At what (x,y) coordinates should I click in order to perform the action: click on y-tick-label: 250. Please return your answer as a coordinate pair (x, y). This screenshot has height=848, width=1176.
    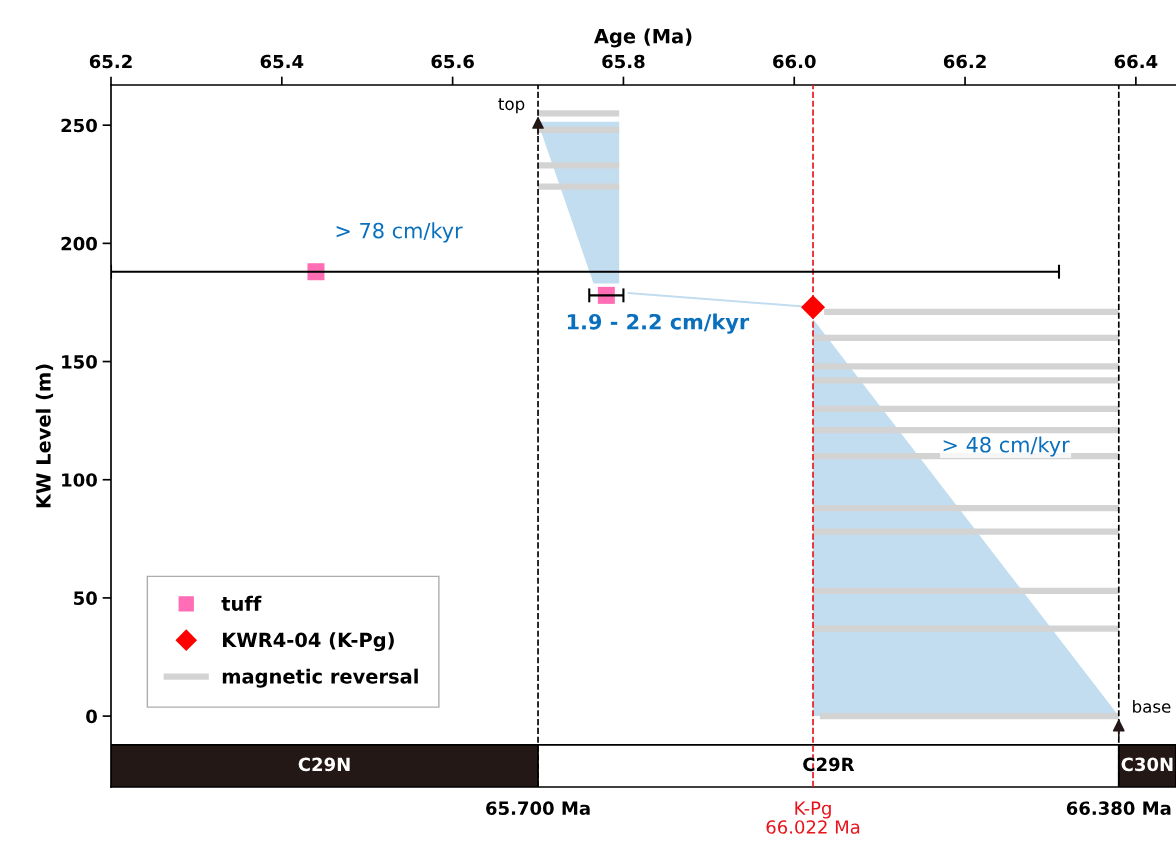
    Looking at the image, I should click on (79, 125).